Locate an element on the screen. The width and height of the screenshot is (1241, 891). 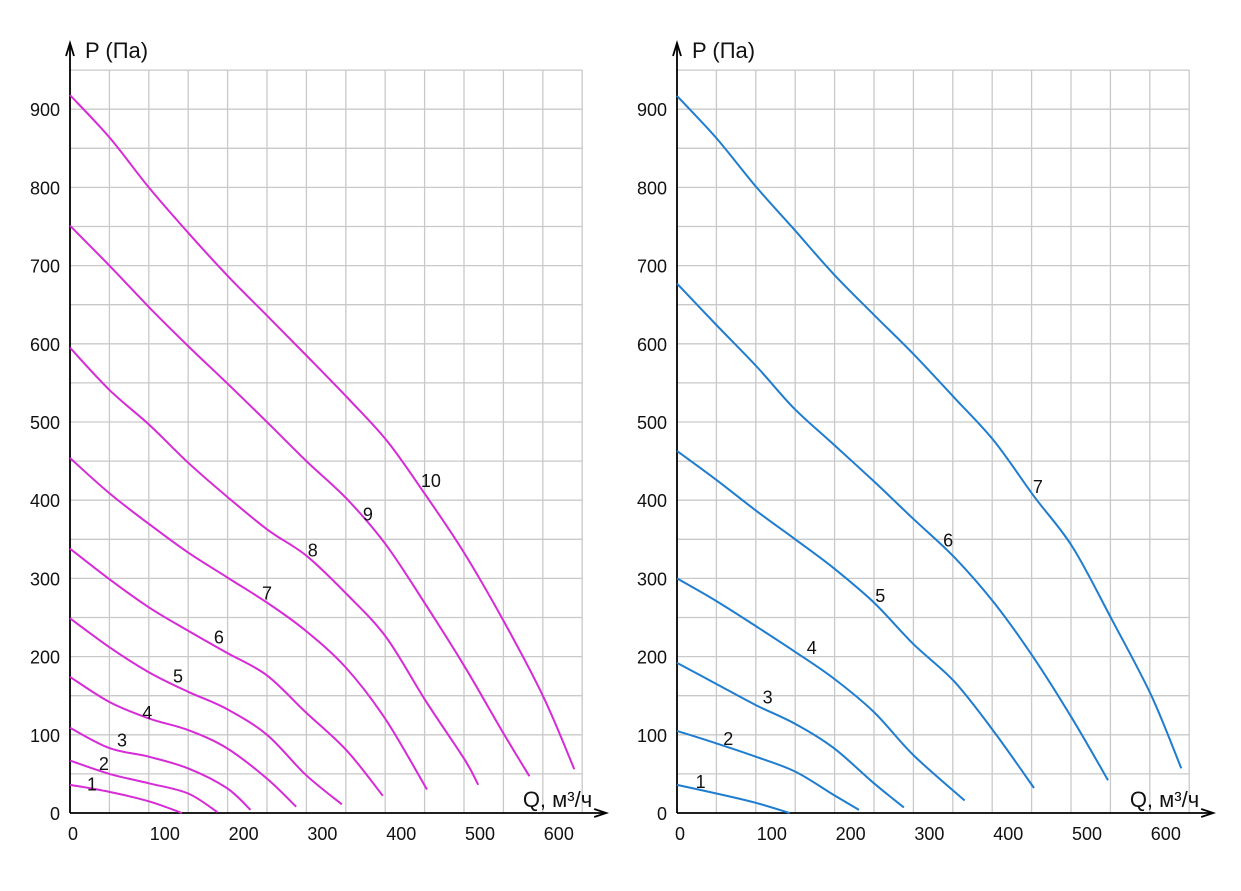
curve-label-9: 9 is located at coordinates (368, 514).